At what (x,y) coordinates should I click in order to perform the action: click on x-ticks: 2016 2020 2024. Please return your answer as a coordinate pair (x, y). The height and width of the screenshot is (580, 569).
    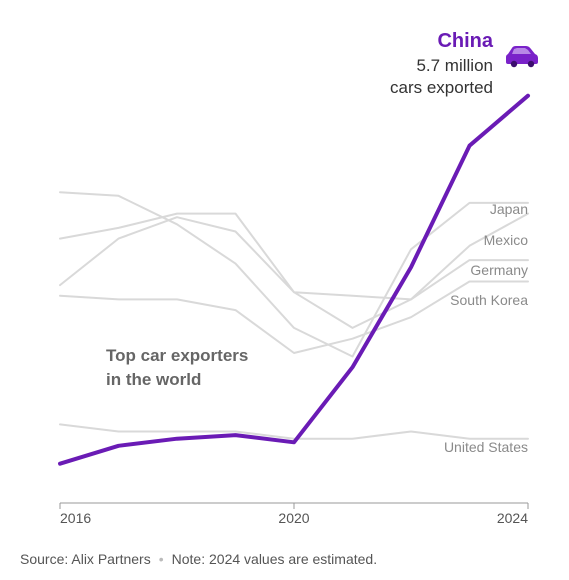
    Looking at the image, I should click on (294, 514).